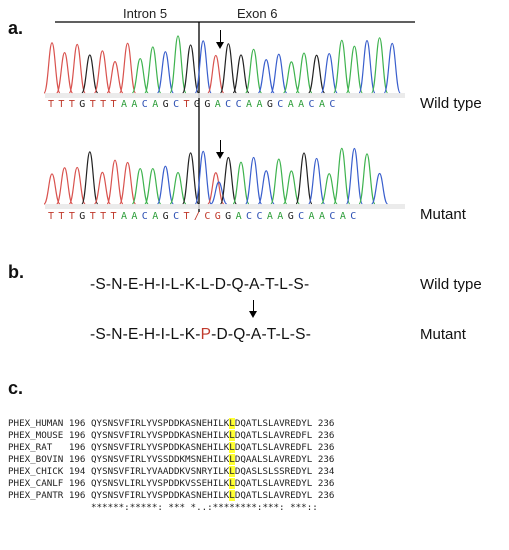 The height and width of the screenshot is (550, 509). I want to click on panel-b-mutant-label: Mutant, so click(443, 334).